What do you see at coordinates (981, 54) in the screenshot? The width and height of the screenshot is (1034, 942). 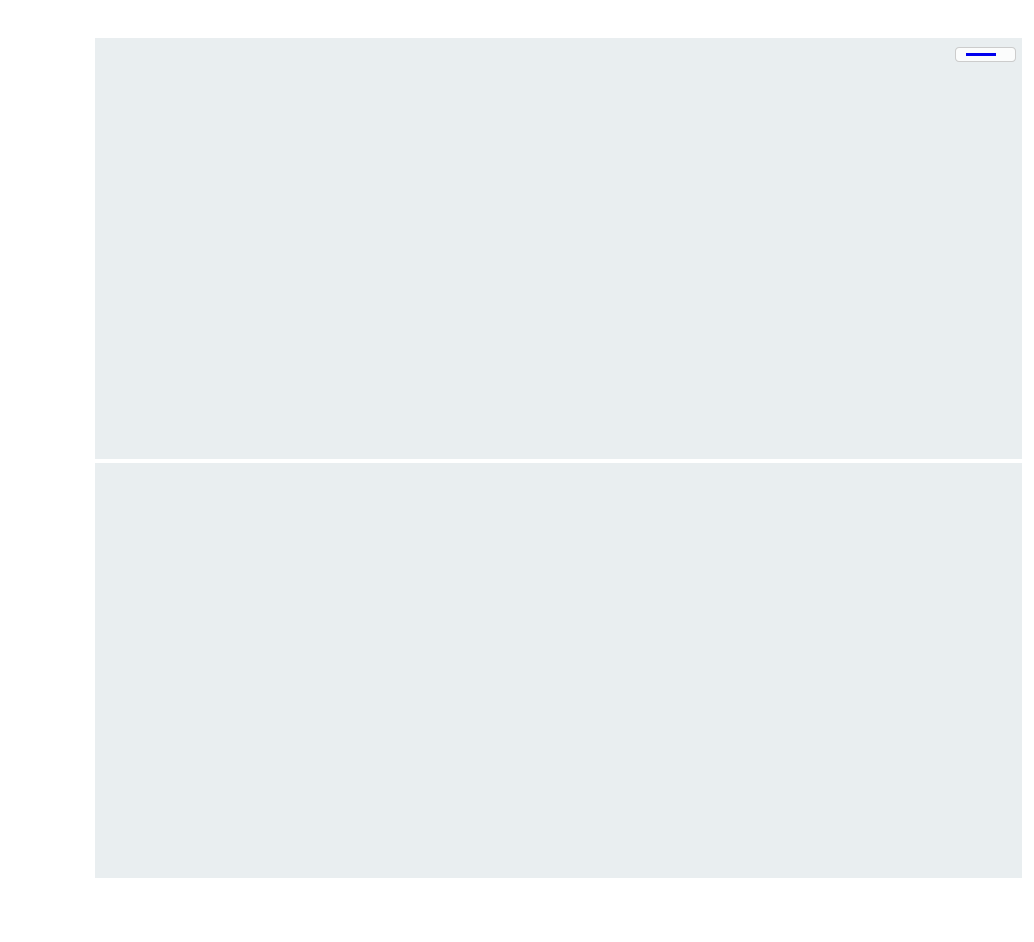 I see `legend-line-icon` at bounding box center [981, 54].